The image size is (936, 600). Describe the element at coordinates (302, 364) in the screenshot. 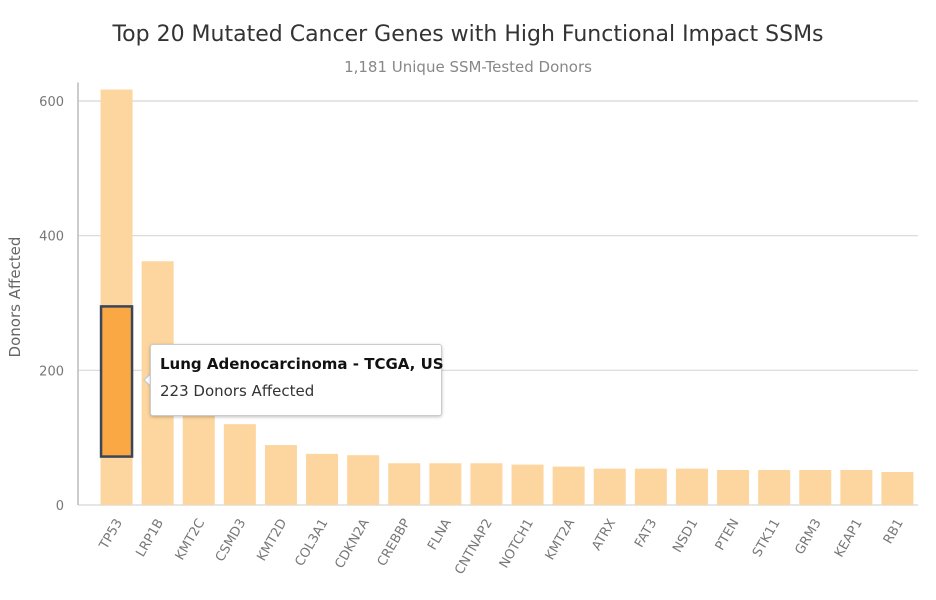

I see `tooltip-title: Lung Adenocarcinoma - TCGA, US` at that location.